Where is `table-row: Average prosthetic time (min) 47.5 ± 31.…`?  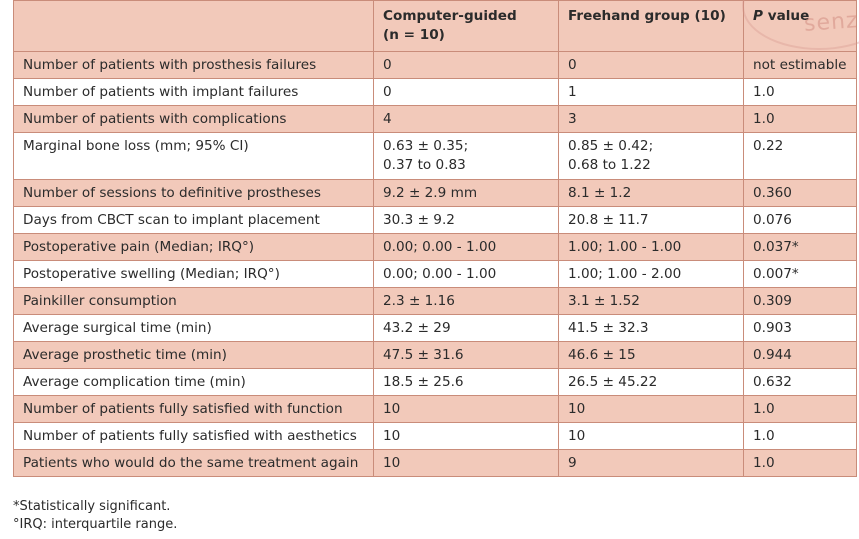 table-row: Average prosthetic time (min) 47.5 ± 31.… is located at coordinates (435, 355).